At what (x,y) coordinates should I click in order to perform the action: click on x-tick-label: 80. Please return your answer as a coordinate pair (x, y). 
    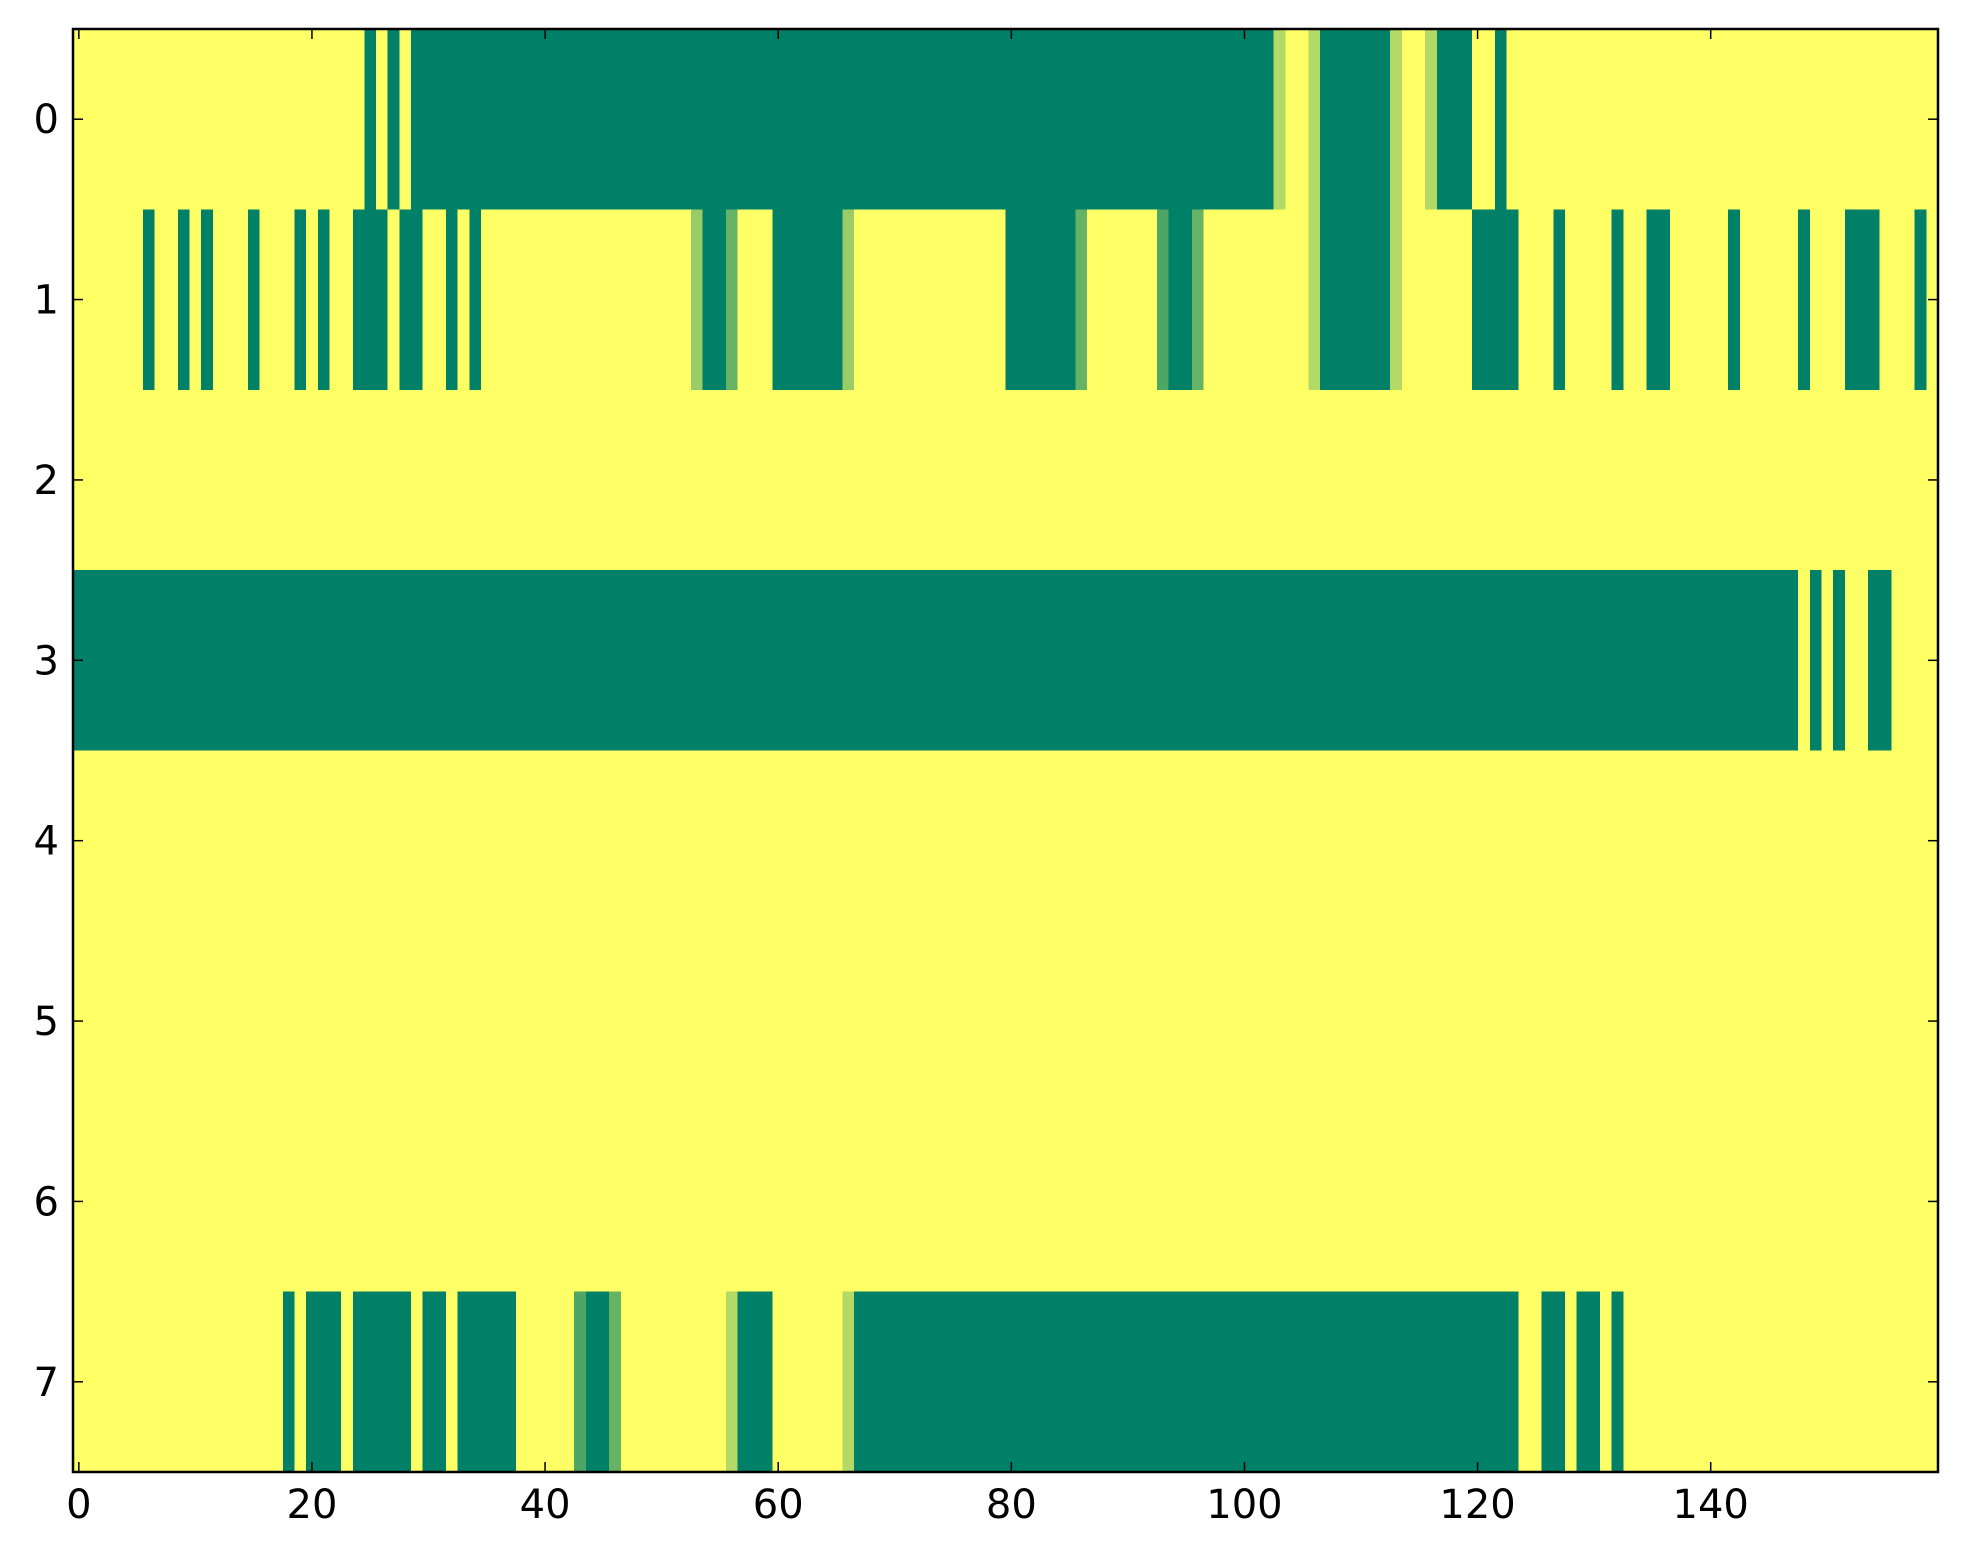
    Looking at the image, I should click on (1011, 1505).